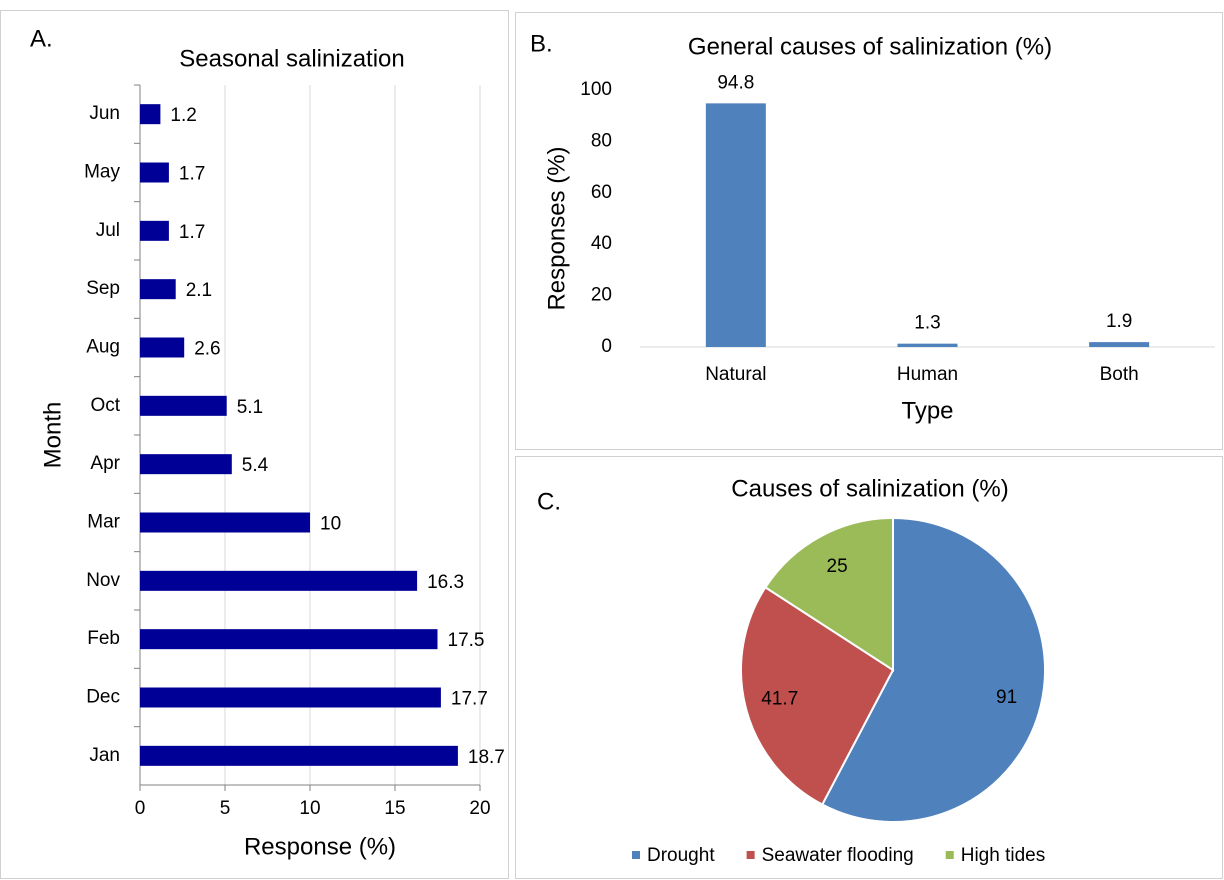  I want to click on y-tick-label: Jan, so click(104, 755).